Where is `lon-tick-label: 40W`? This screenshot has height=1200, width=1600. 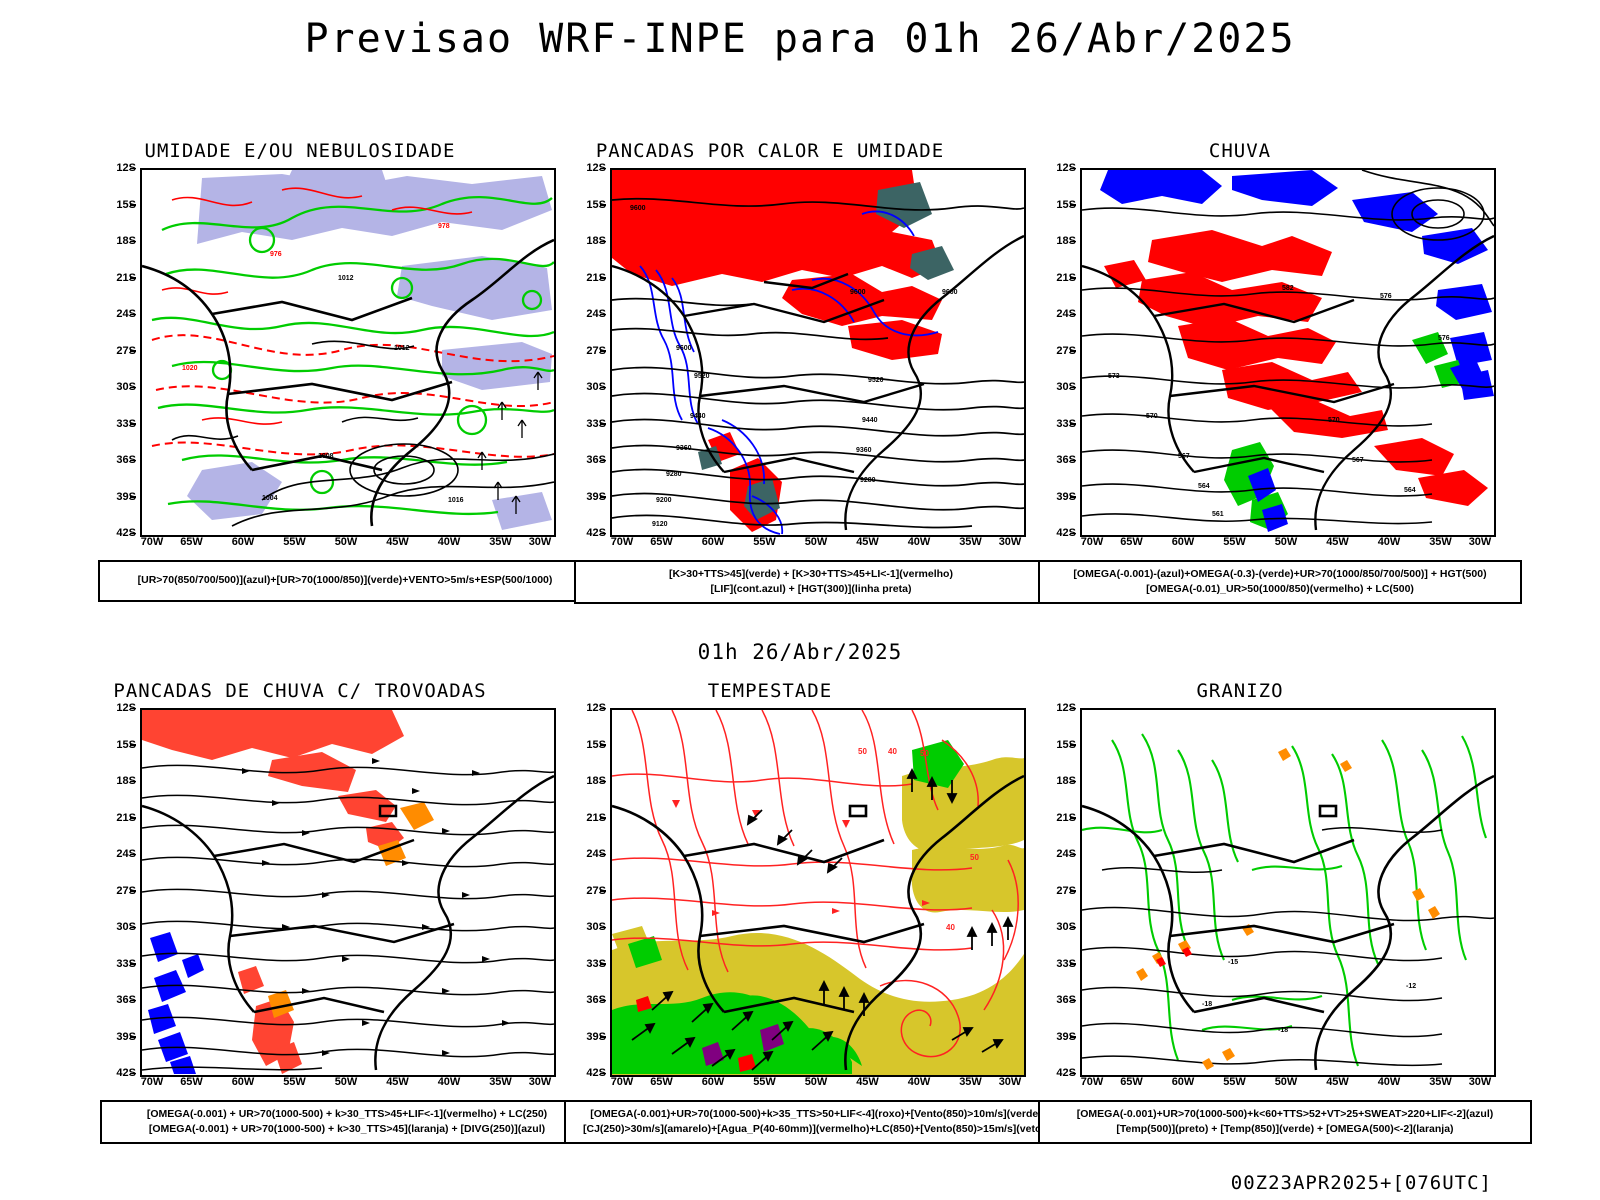 lon-tick-label: 40W is located at coordinates (449, 542).